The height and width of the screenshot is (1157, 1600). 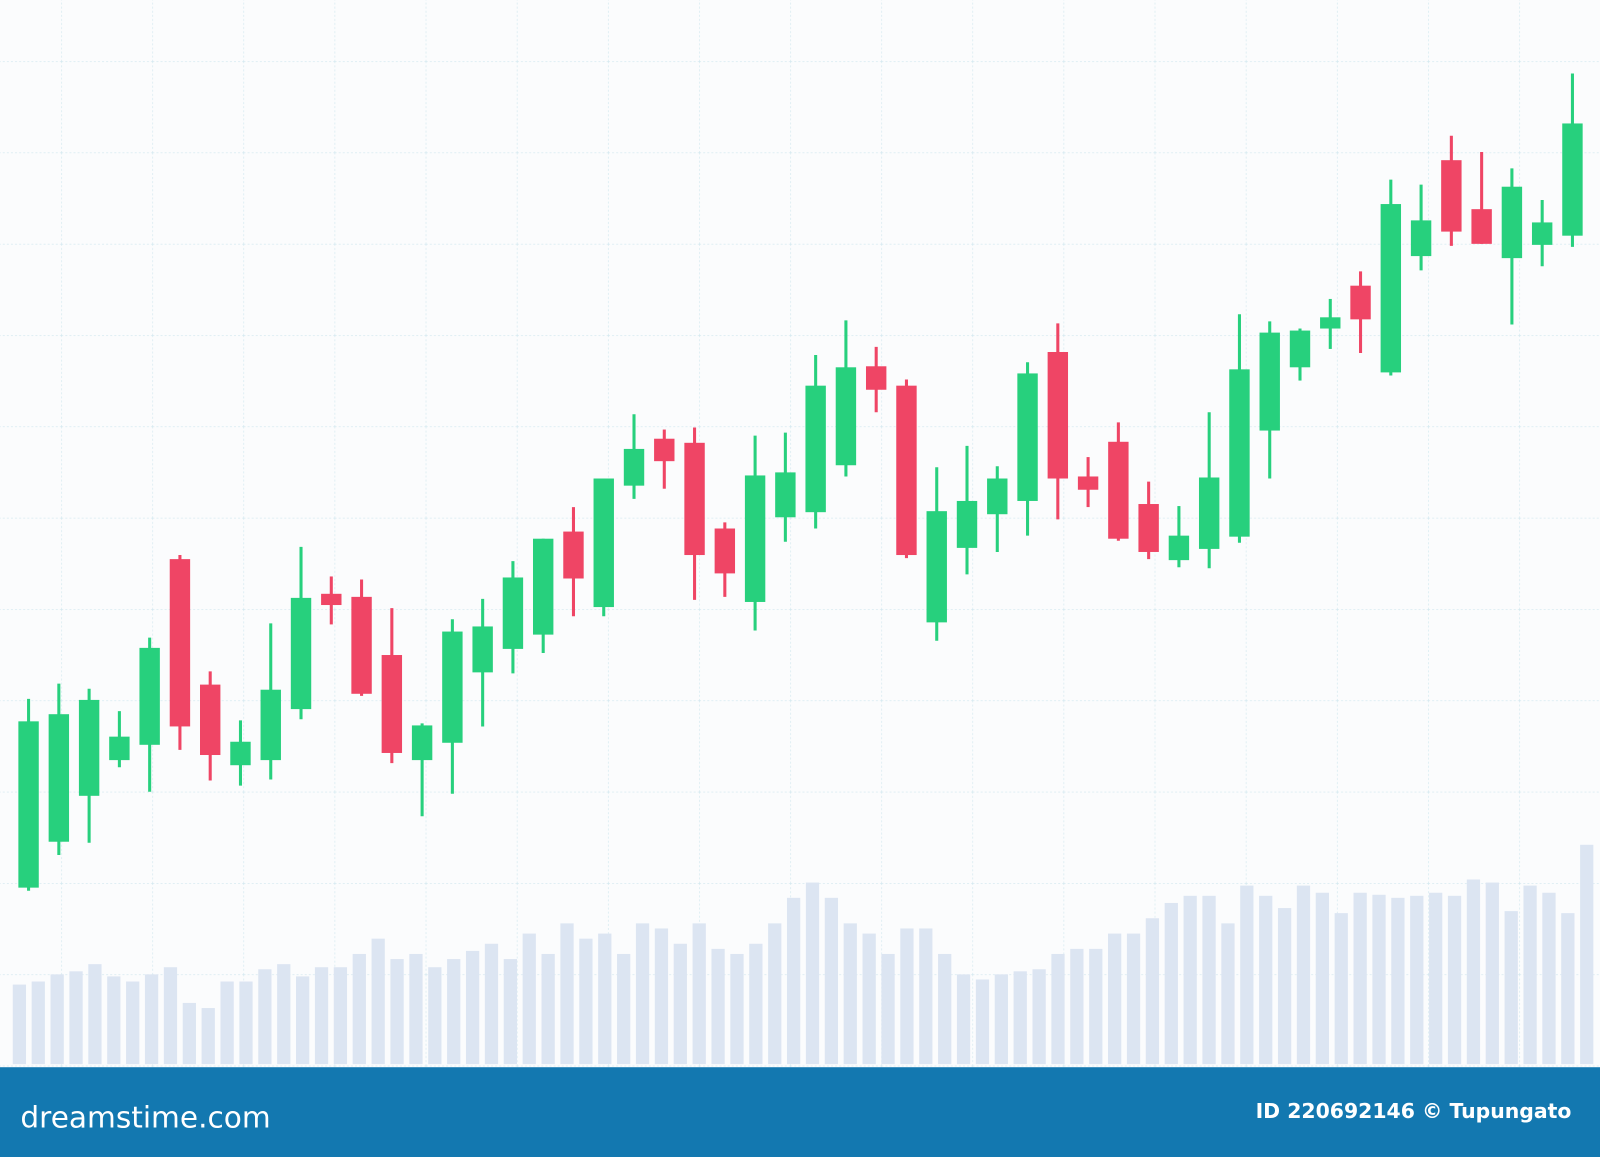 I want to click on footer-credit: ID 220692146 © Tupungato, so click(x=1414, y=1111).